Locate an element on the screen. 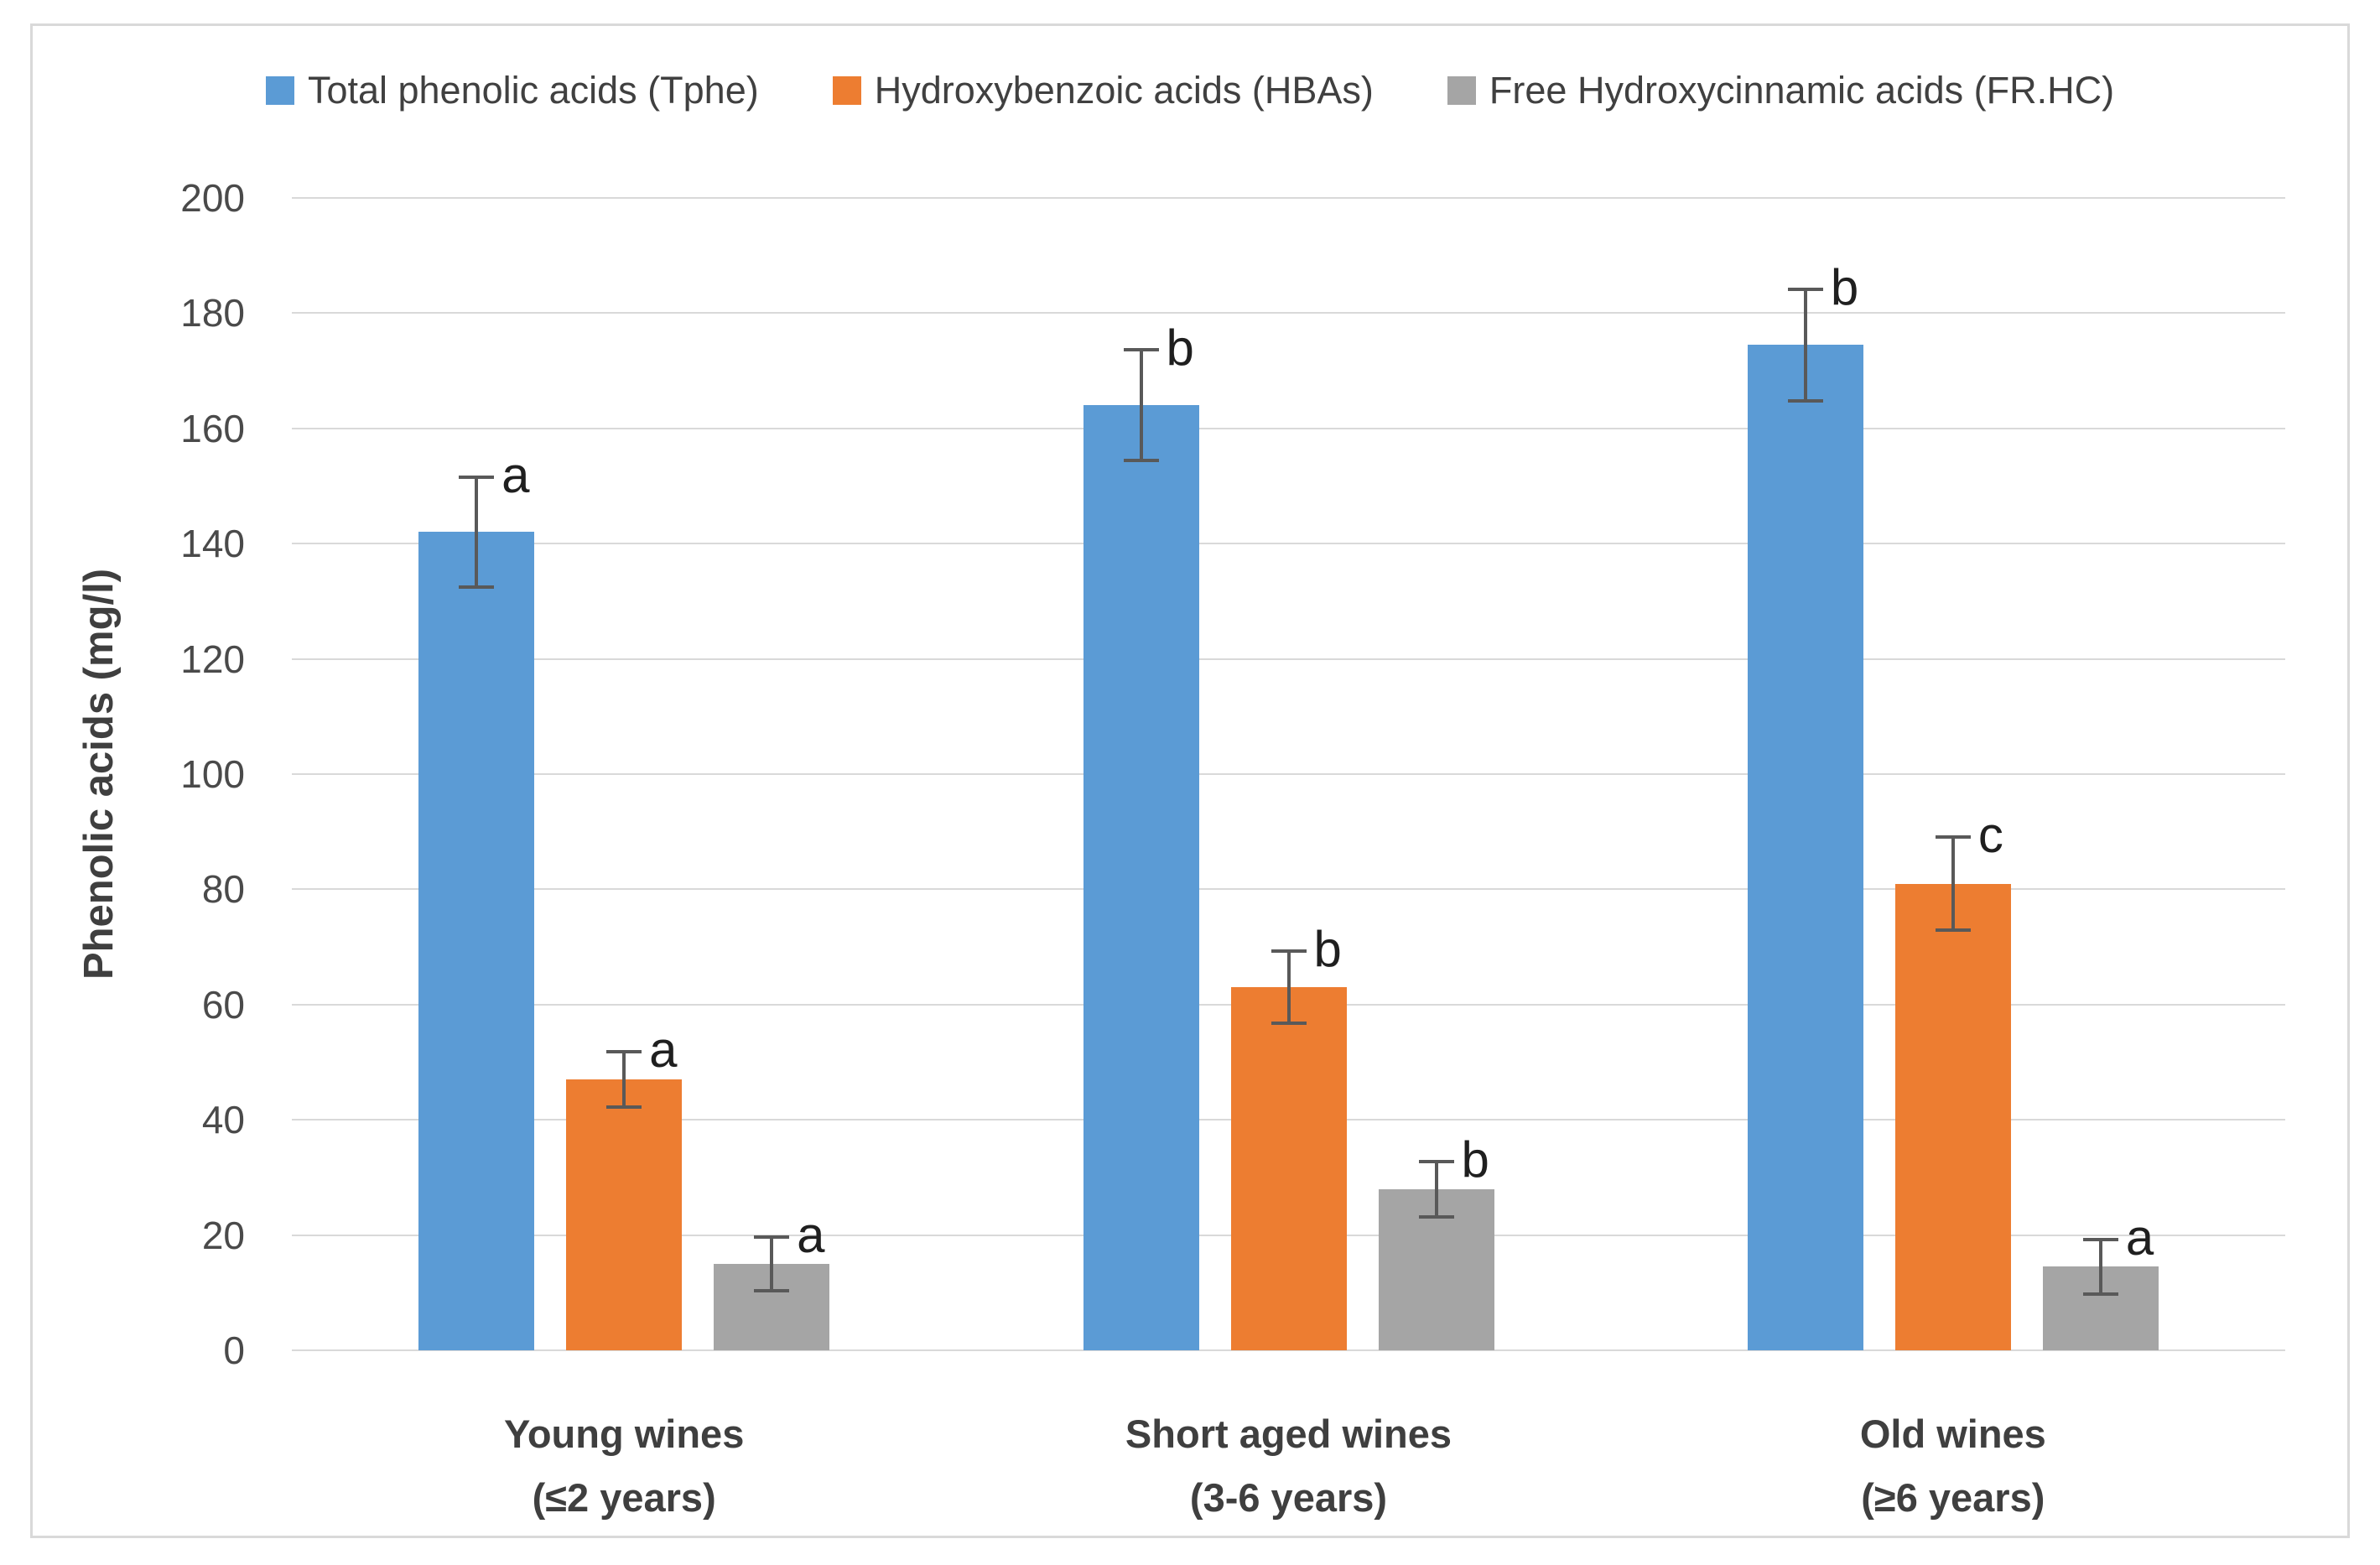  legend-item: Total phenolic acids (Tphe) is located at coordinates (512, 90).